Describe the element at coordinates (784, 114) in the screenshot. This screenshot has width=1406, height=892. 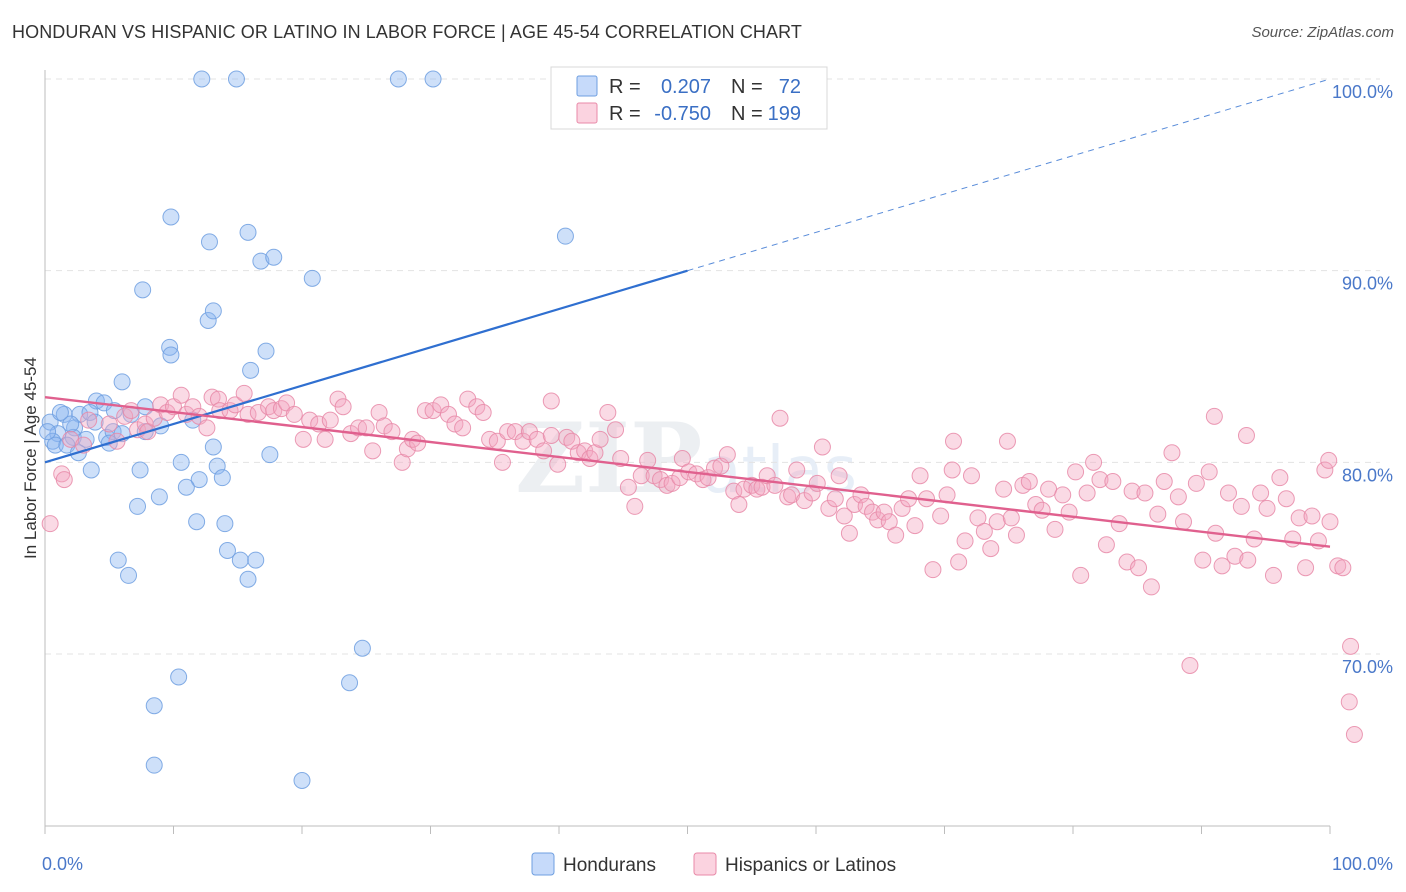
I see `legend-n-value-2: 199` at that location.